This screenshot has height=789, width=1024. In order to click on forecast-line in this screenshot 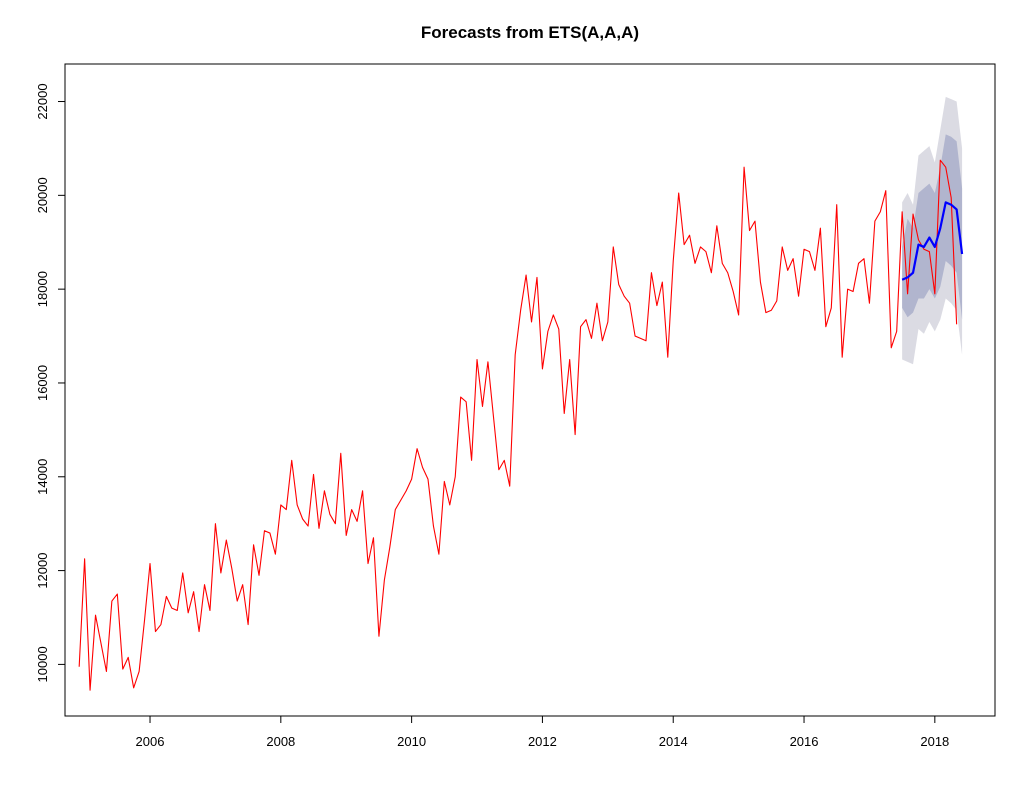, I will do `click(932, 241)`.